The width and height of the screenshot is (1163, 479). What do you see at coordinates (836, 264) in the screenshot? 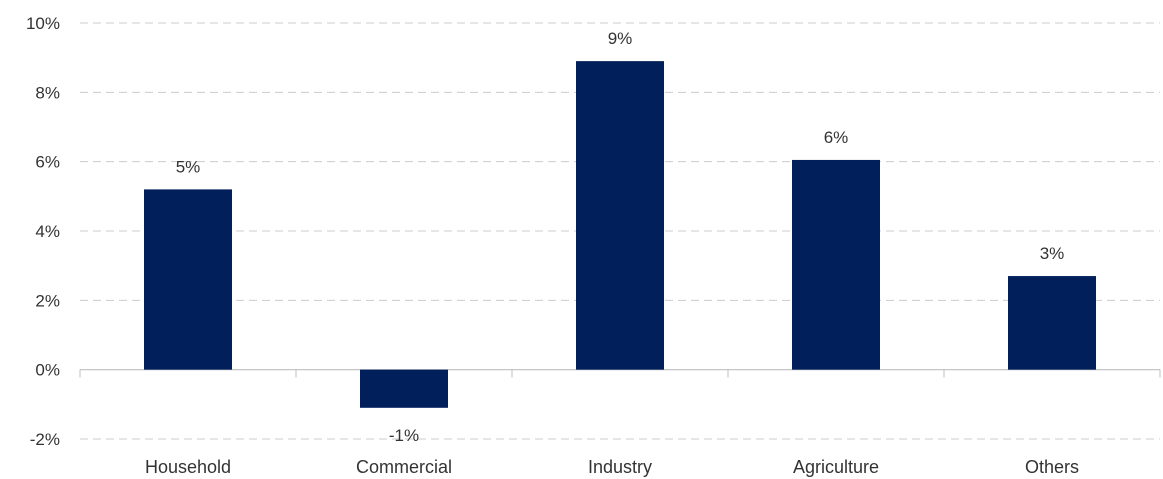
I see `bar-agriculture` at bounding box center [836, 264].